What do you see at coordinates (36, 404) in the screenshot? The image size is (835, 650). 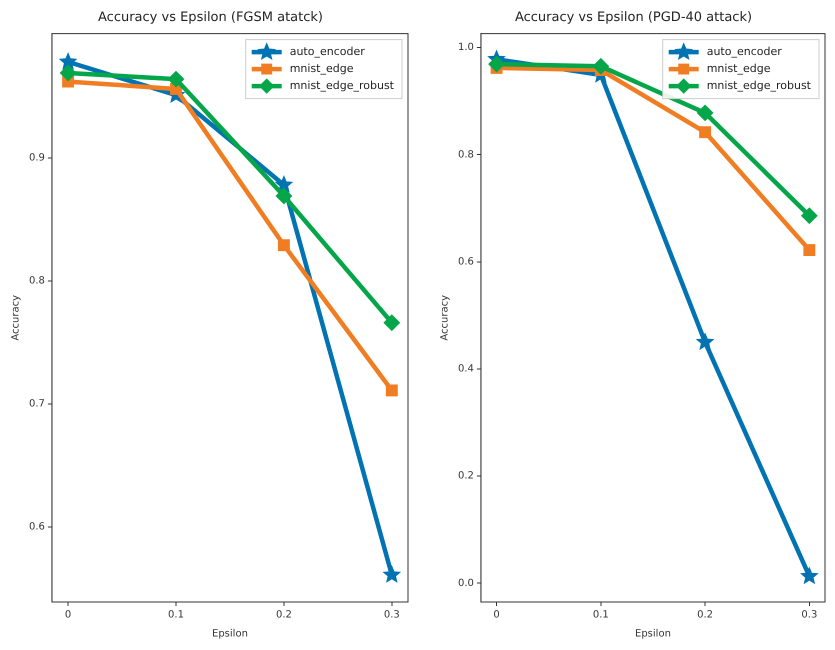 I see `y-tick-label: 0.7` at bounding box center [36, 404].